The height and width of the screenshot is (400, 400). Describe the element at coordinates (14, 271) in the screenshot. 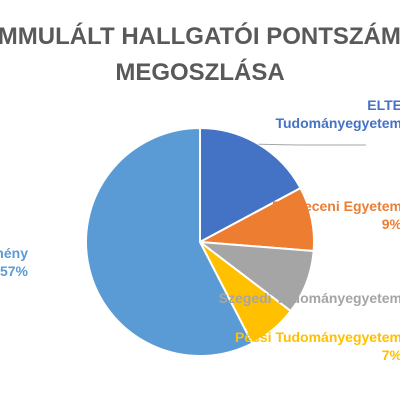

I see `slice-label-4-line-1: 57%` at that location.